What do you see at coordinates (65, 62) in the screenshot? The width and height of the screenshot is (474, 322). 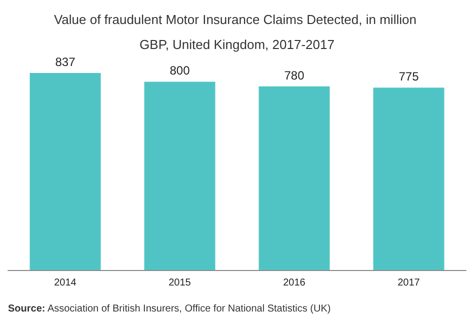 I see `data-label: 837` at bounding box center [65, 62].